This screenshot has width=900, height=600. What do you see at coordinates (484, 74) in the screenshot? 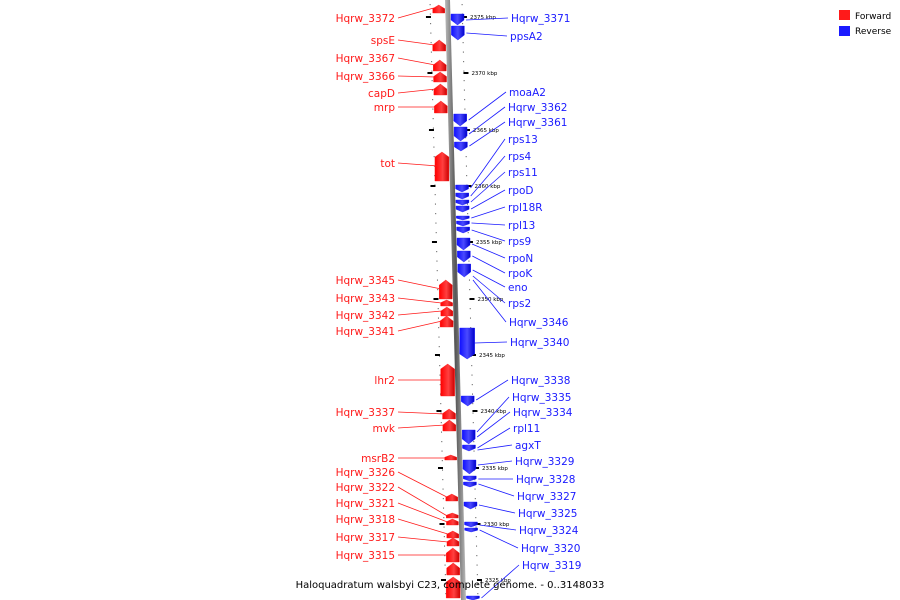
I see `axis-tick-label: 2370 kbp` at bounding box center [484, 74].